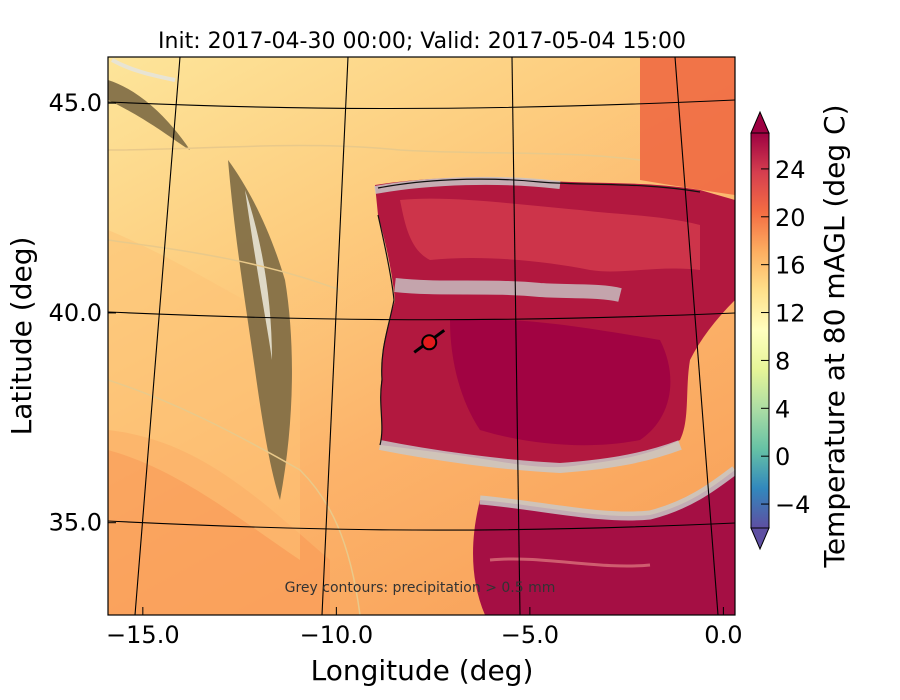 The image size is (900, 700). Describe the element at coordinates (467, 185) in the screenshot. I see `precip-band-north` at that location.